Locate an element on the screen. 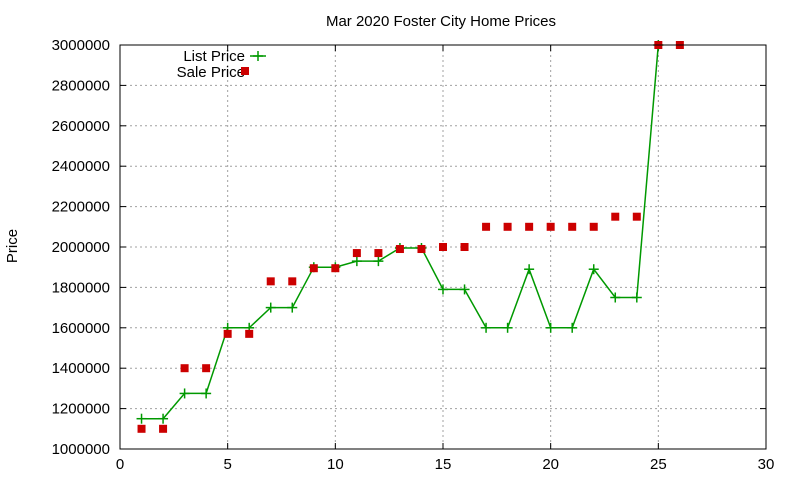 The image size is (800, 480). x-tick-label: 5 is located at coordinates (227, 464).